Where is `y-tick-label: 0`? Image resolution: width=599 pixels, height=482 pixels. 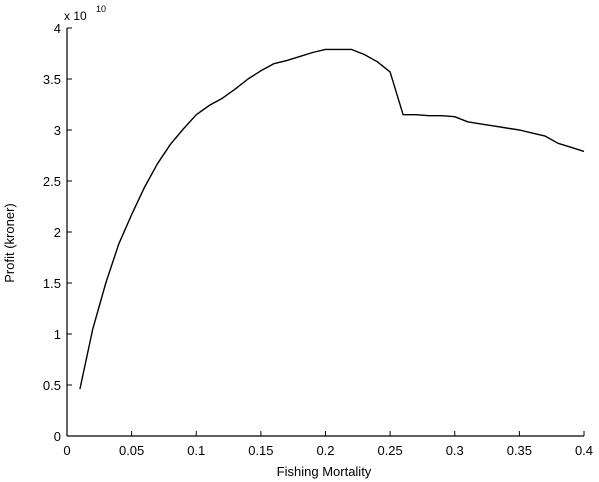
y-tick-label: 0 is located at coordinates (57, 436).